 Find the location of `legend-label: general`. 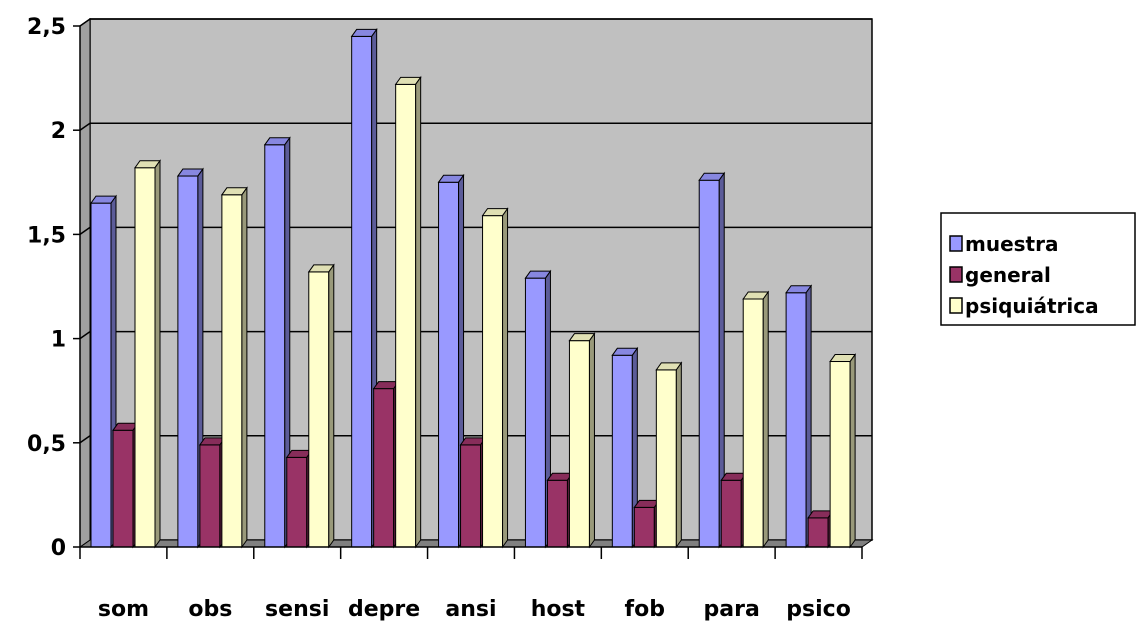

legend-label: general is located at coordinates (1008, 275).